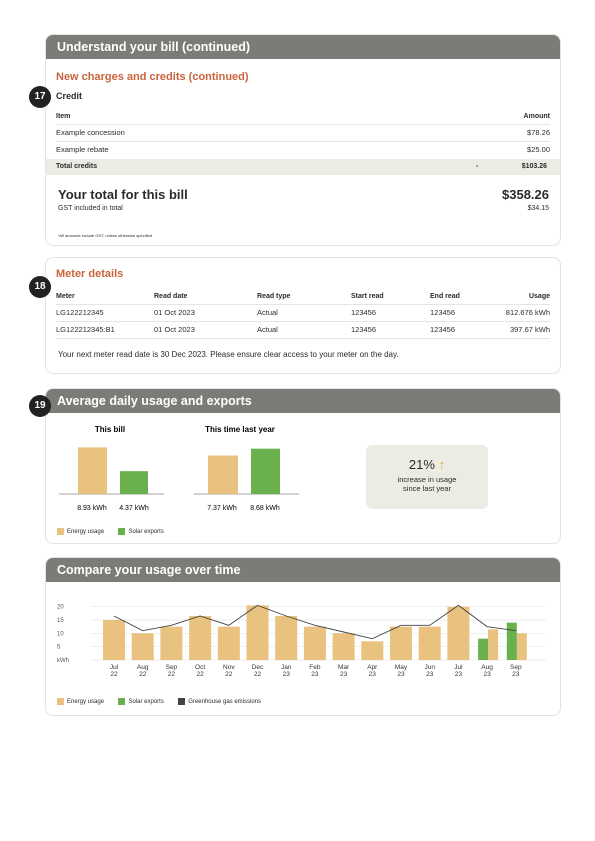 The height and width of the screenshot is (841, 595). What do you see at coordinates (429, 667) in the screenshot?
I see `x-tick-month: Jun` at bounding box center [429, 667].